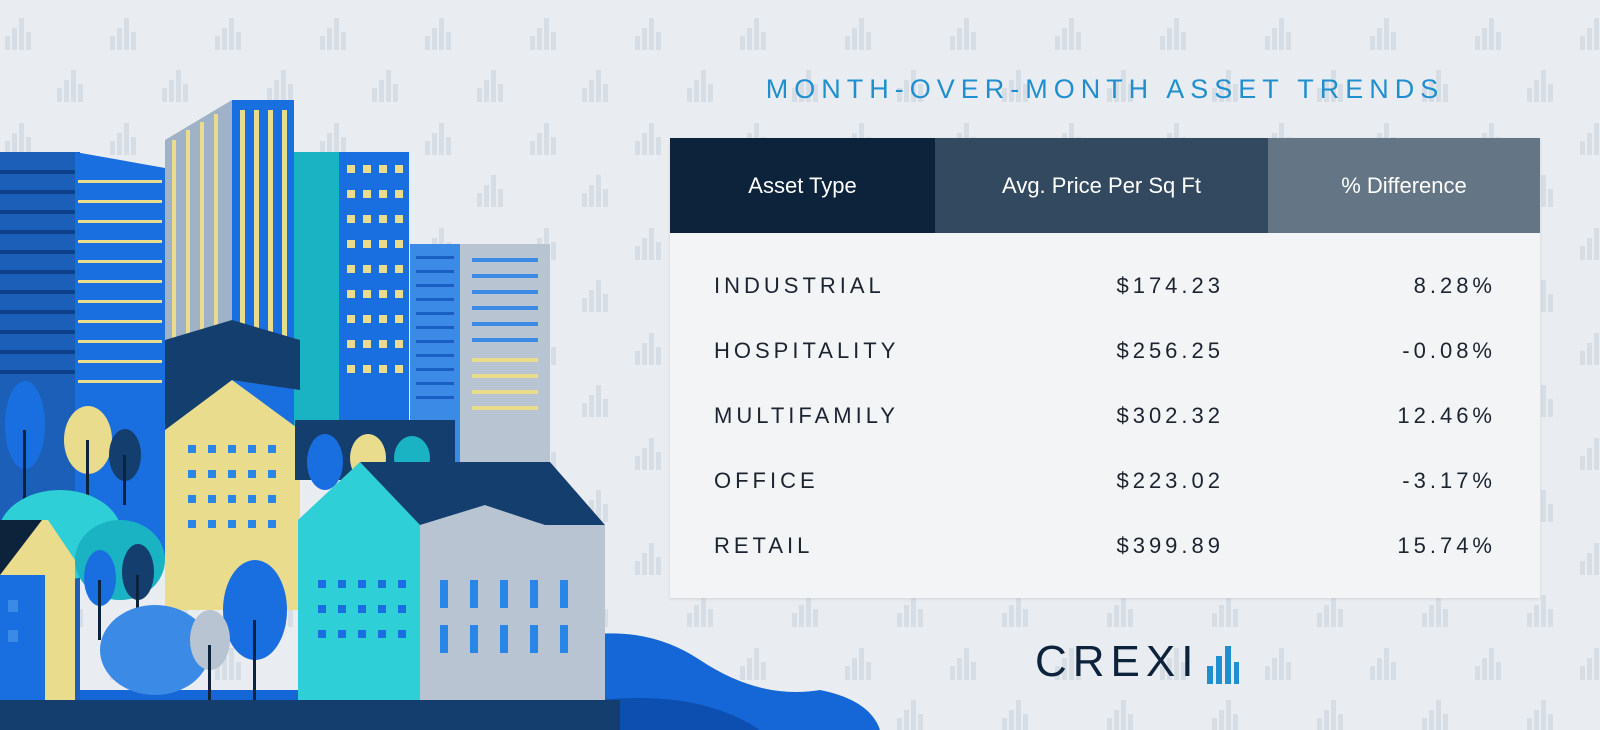  Describe the element at coordinates (1170, 545) in the screenshot. I see `avg-price-cell: $399.89` at that location.